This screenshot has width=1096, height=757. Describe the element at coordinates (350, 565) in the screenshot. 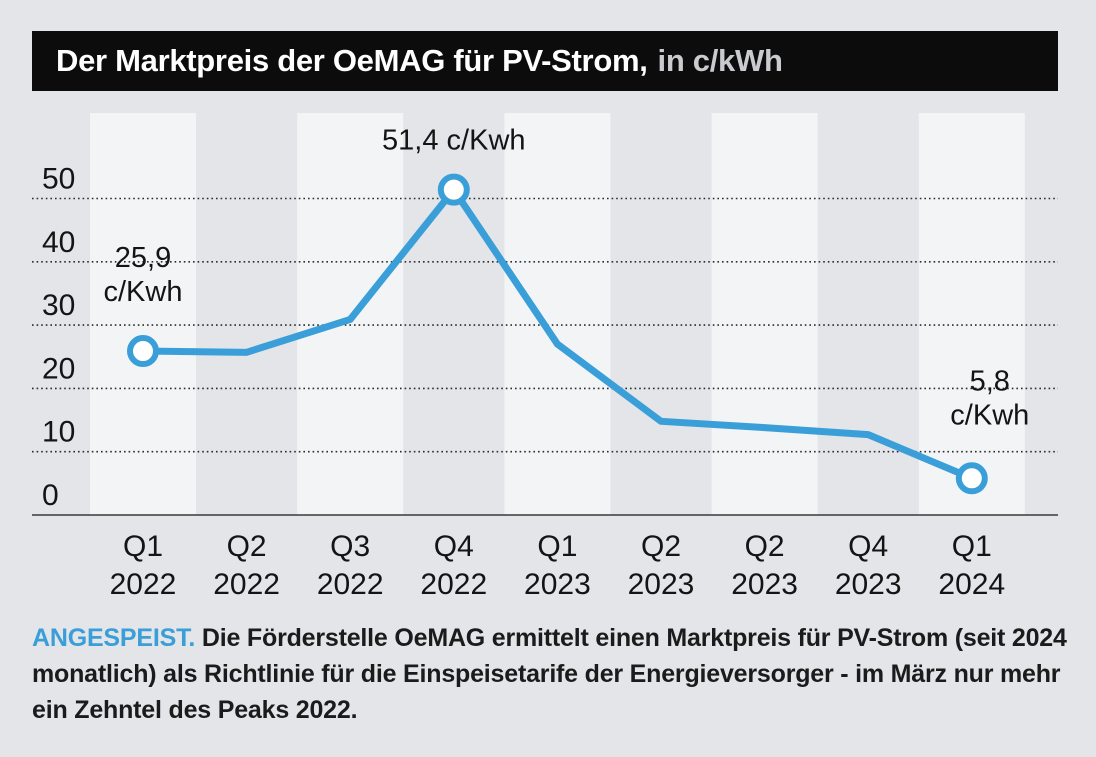

I see `x-tick-label: Q3 2022` at that location.